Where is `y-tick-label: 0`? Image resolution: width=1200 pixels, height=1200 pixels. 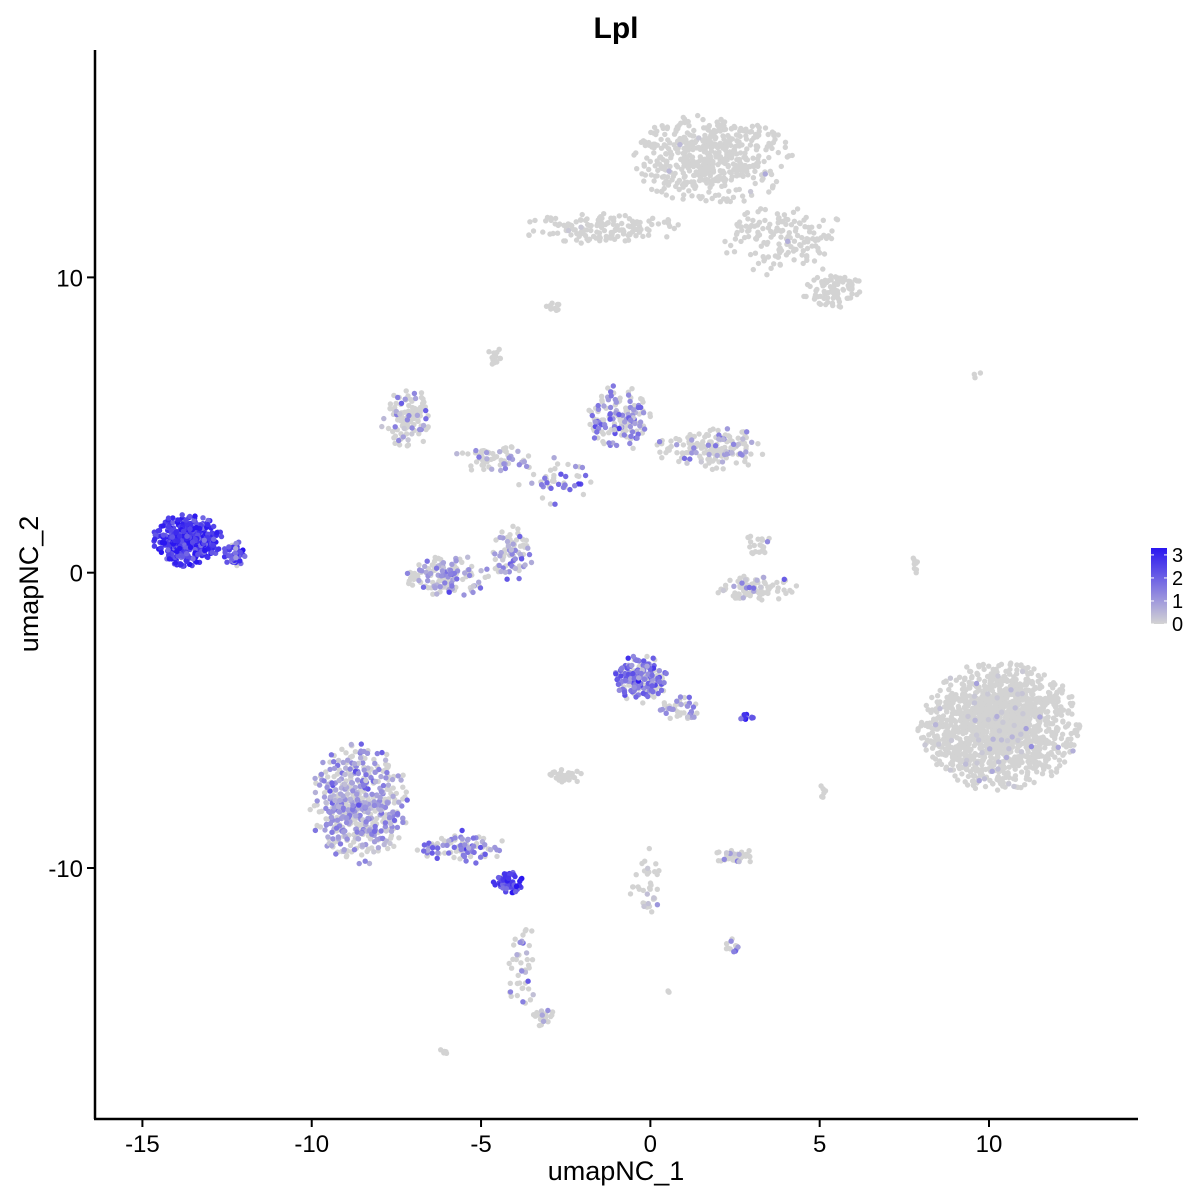 y-tick-label: 0 is located at coordinates (76, 574).